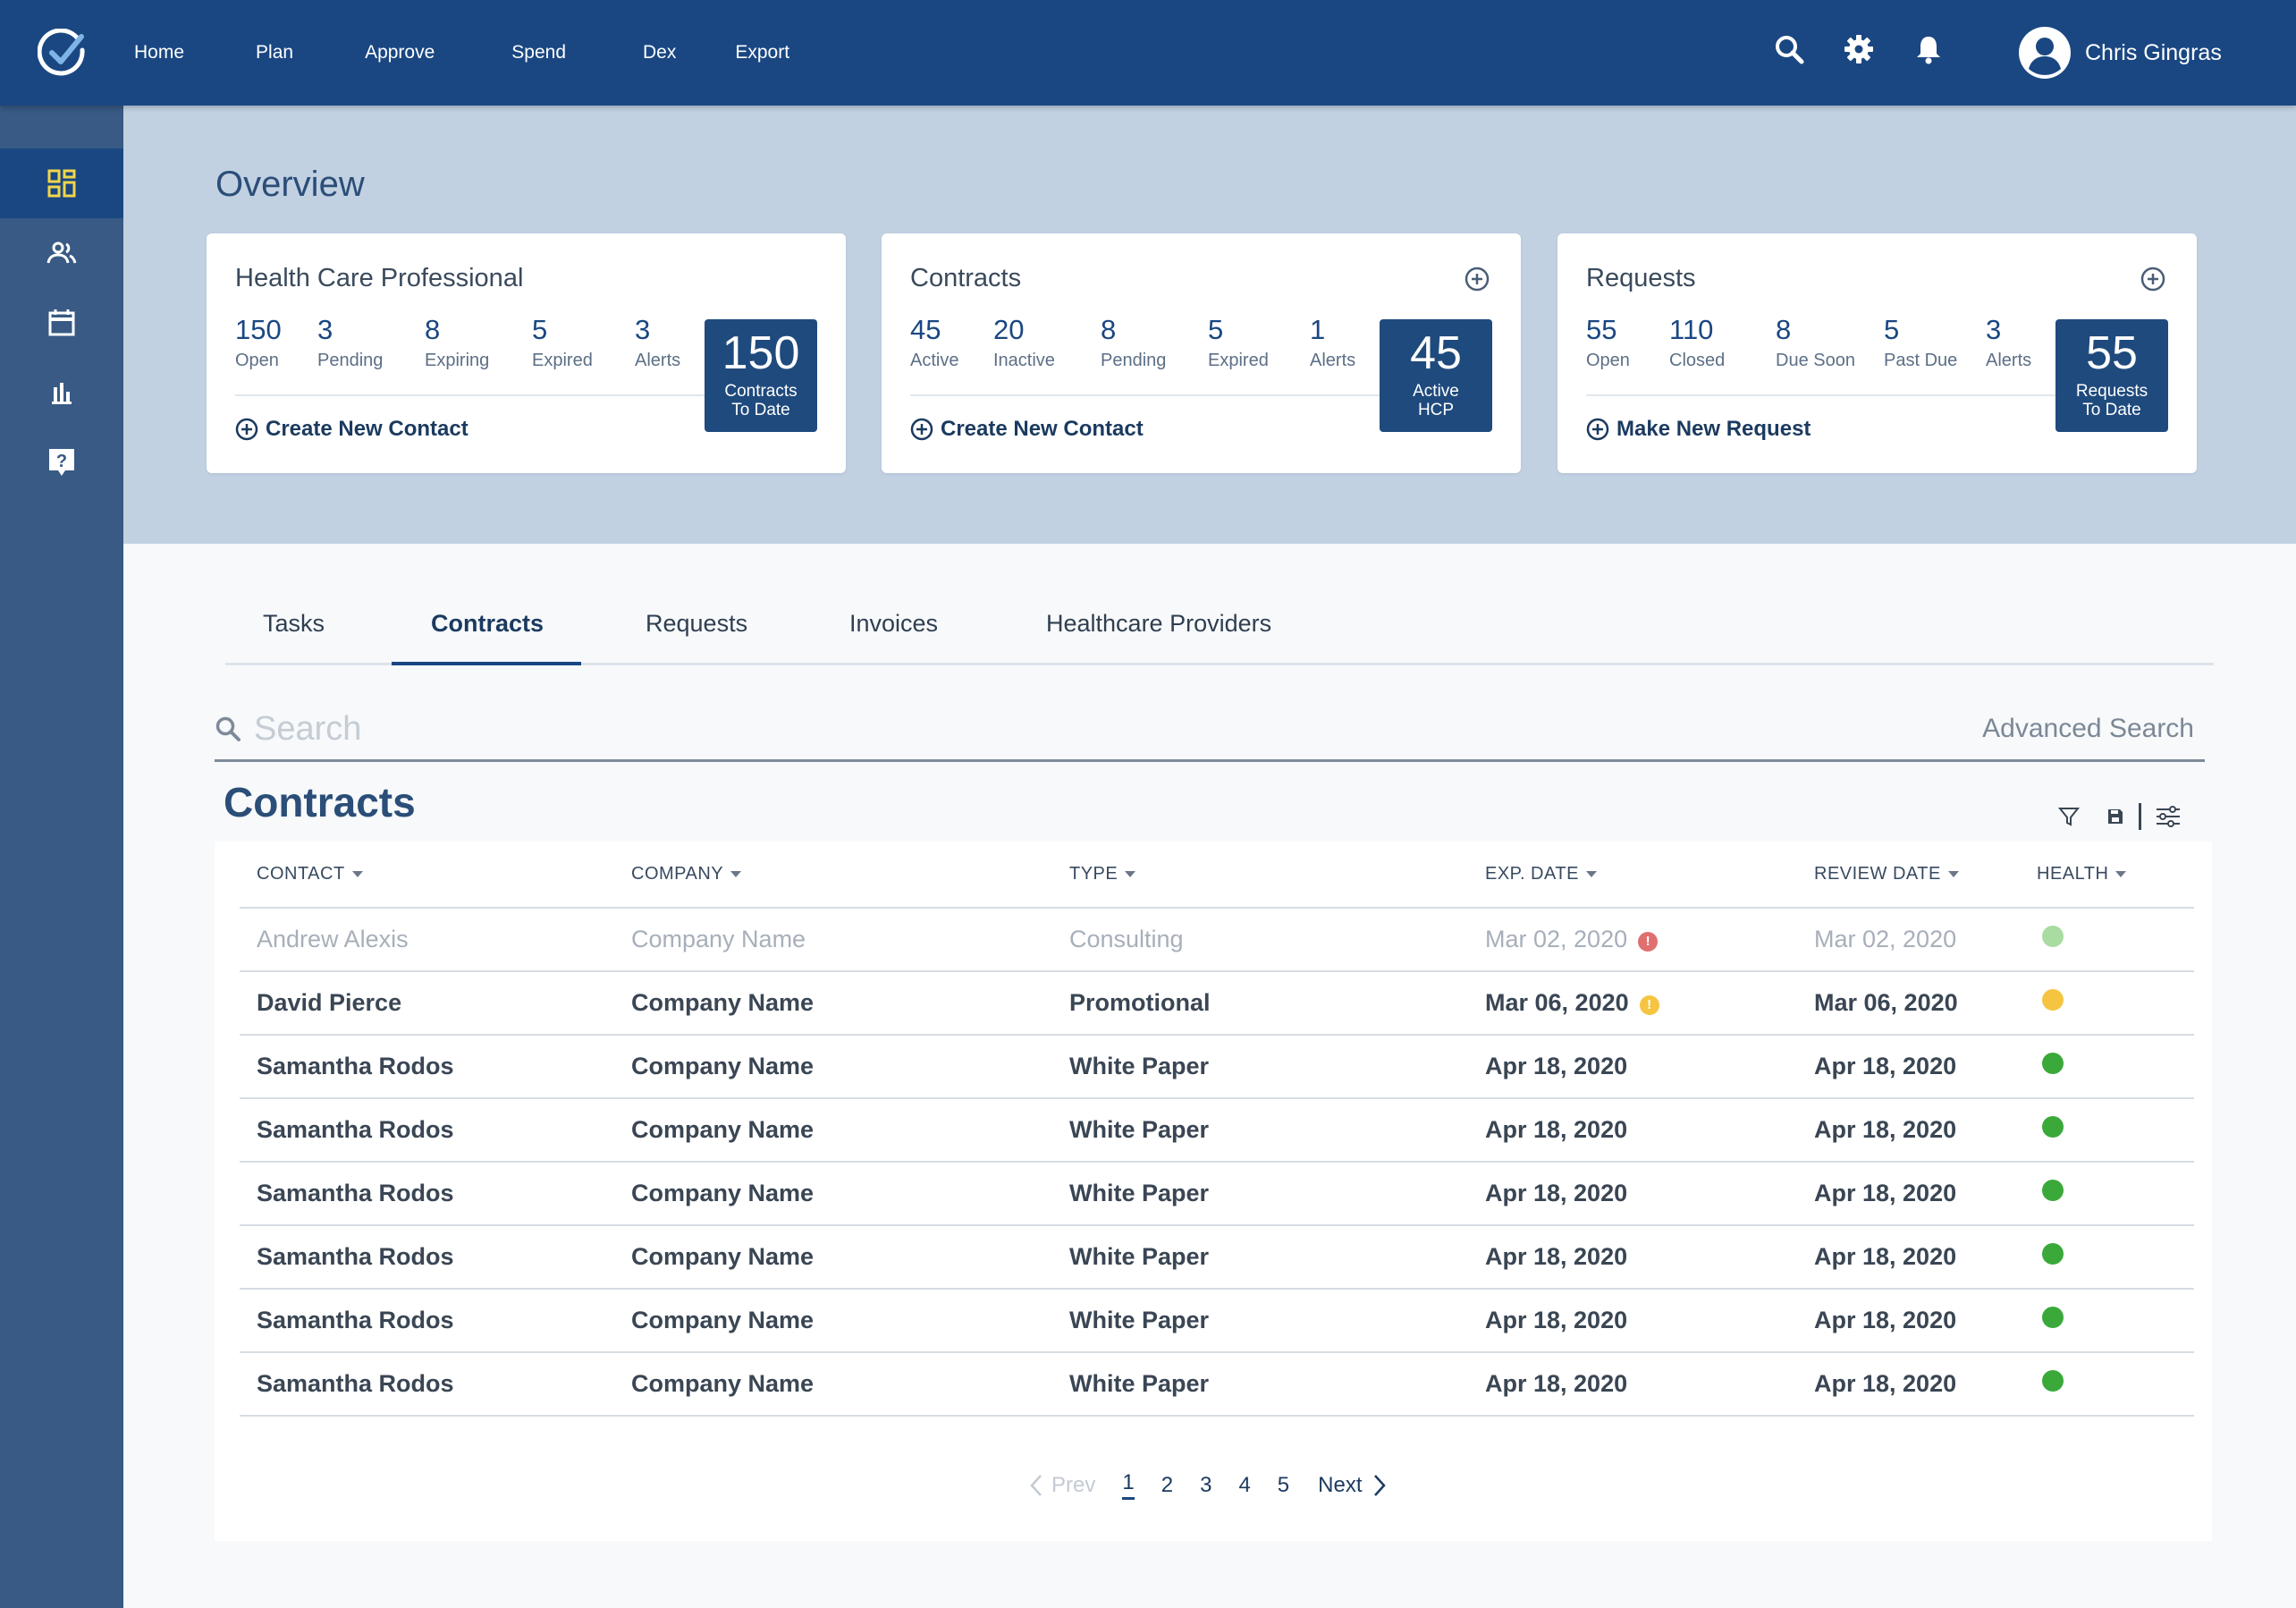 The image size is (2296, 1608). What do you see at coordinates (1928, 49) in the screenshot?
I see `bell-icon` at bounding box center [1928, 49].